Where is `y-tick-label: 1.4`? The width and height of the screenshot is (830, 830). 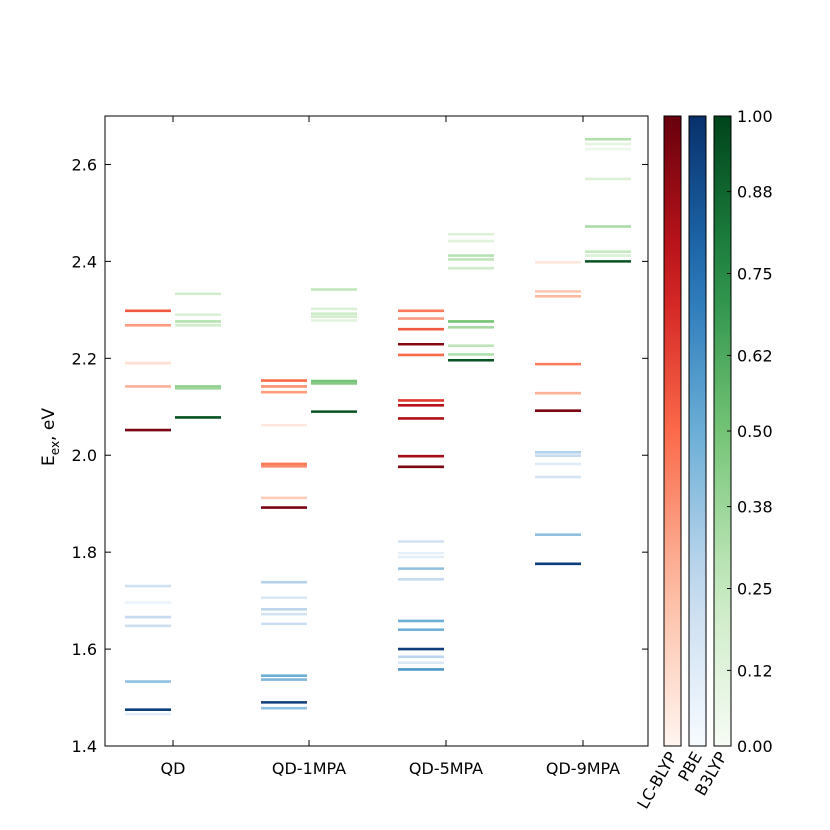 y-tick-label: 1.4 is located at coordinates (84, 746).